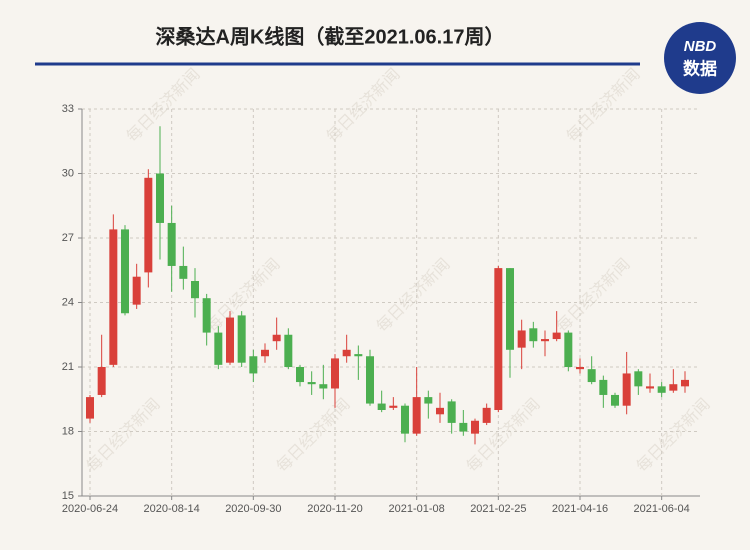  What do you see at coordinates (580, 509) in the screenshot?
I see `x-tick-label: 2021-04-16` at bounding box center [580, 509].